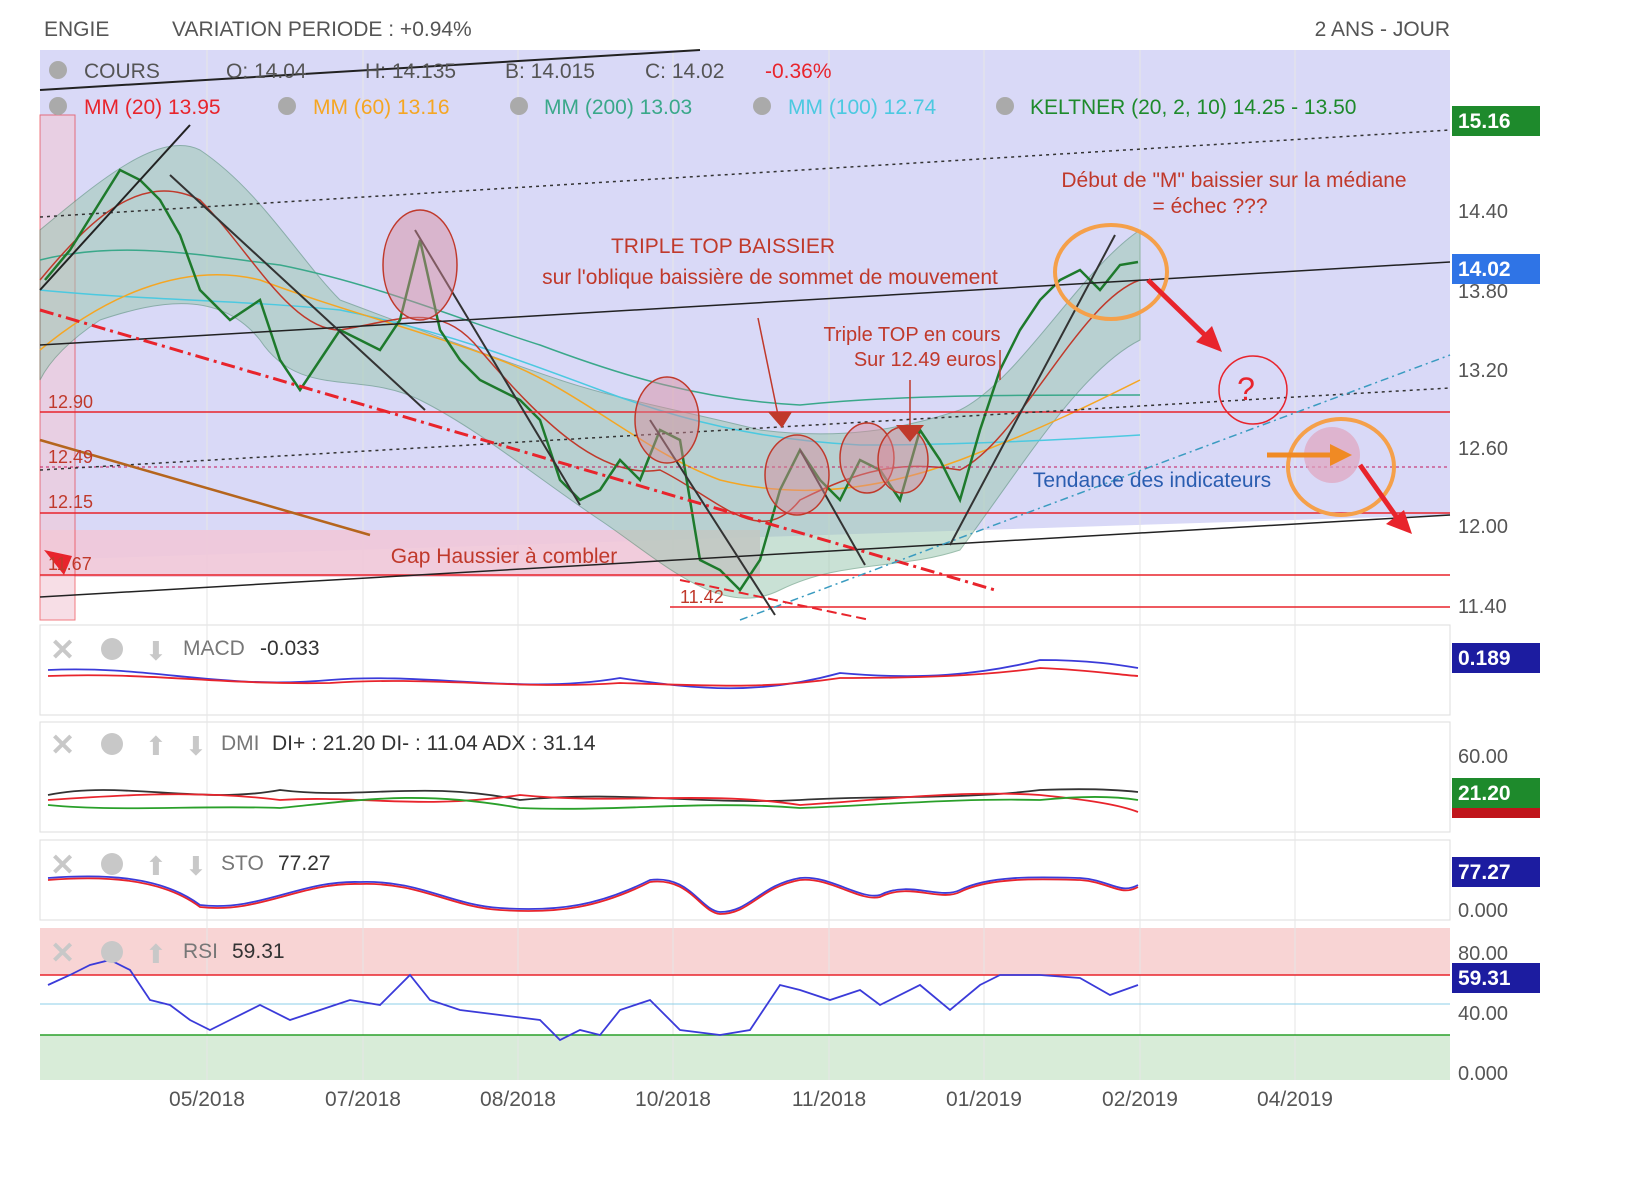  I want to click on triple-top-current-line2: Sur 12.49 euros, so click(925, 360).